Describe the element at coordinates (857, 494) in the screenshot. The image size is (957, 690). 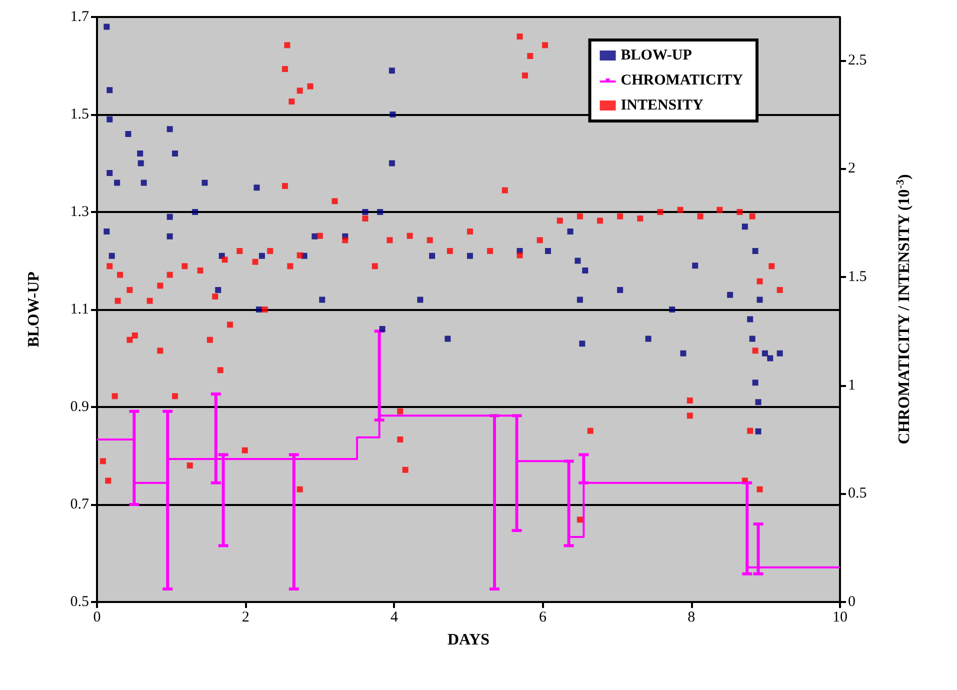
I see `y2-tick-label: 0.5` at that location.